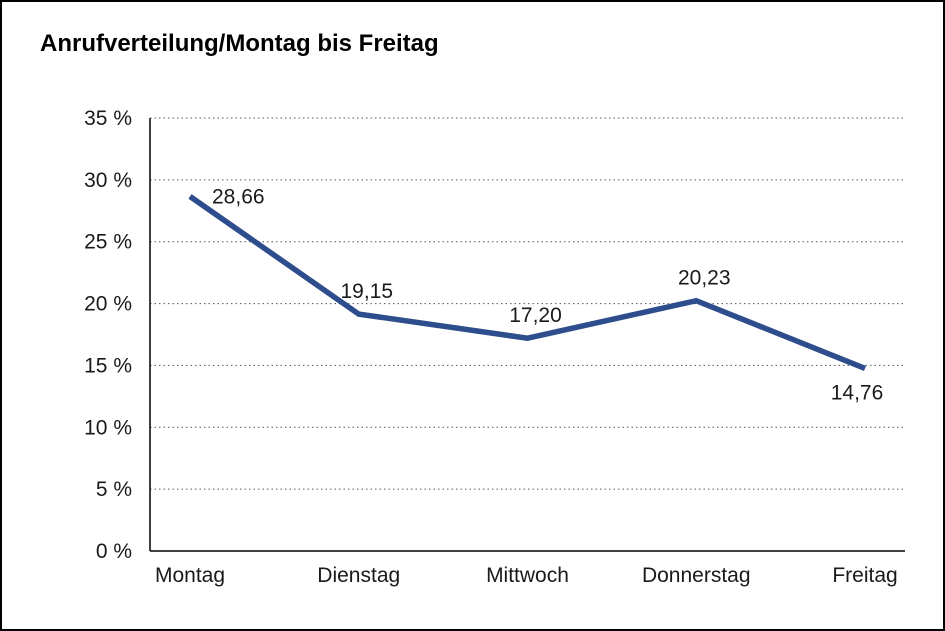 The height and width of the screenshot is (631, 945). What do you see at coordinates (527, 575) in the screenshot?
I see `x-axis-label: Mittwoch` at bounding box center [527, 575].